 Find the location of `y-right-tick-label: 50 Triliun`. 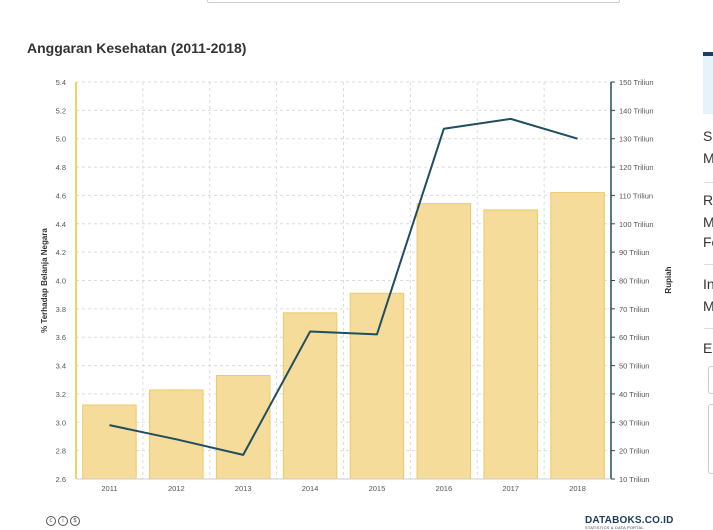

y-right-tick-label: 50 Triliun is located at coordinates (634, 366).